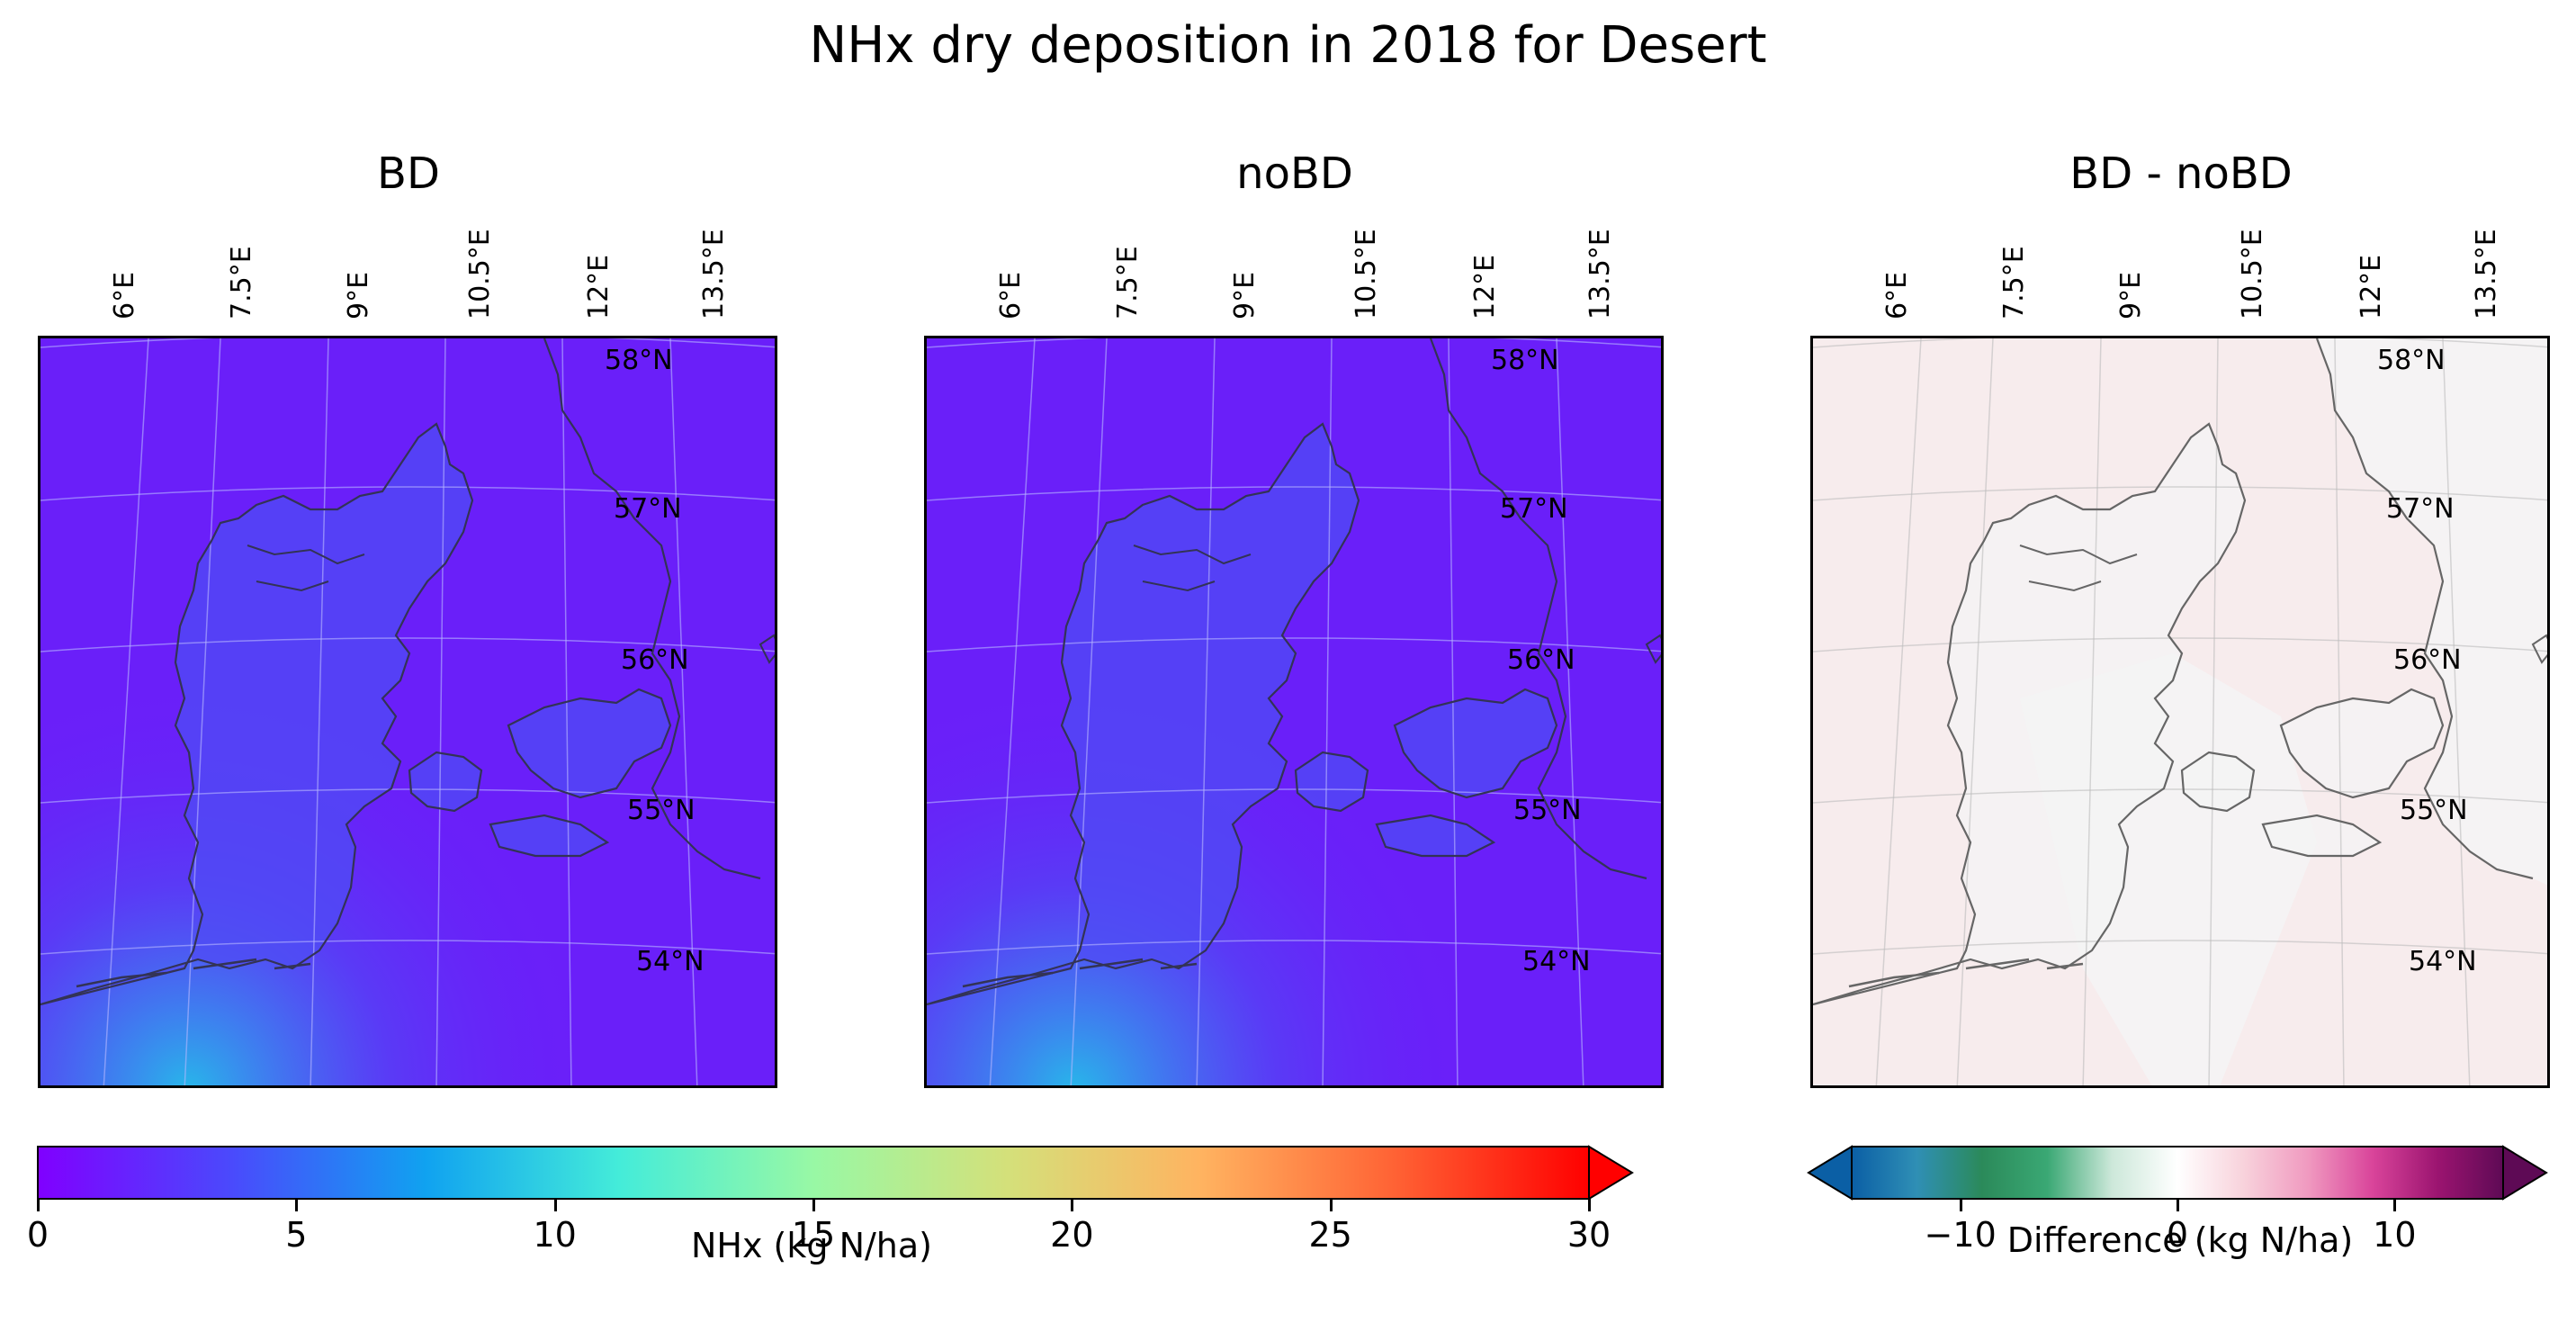  What do you see at coordinates (1330, 1235) in the screenshot?
I see `colorbar-tick-label: 25` at bounding box center [1330, 1235].